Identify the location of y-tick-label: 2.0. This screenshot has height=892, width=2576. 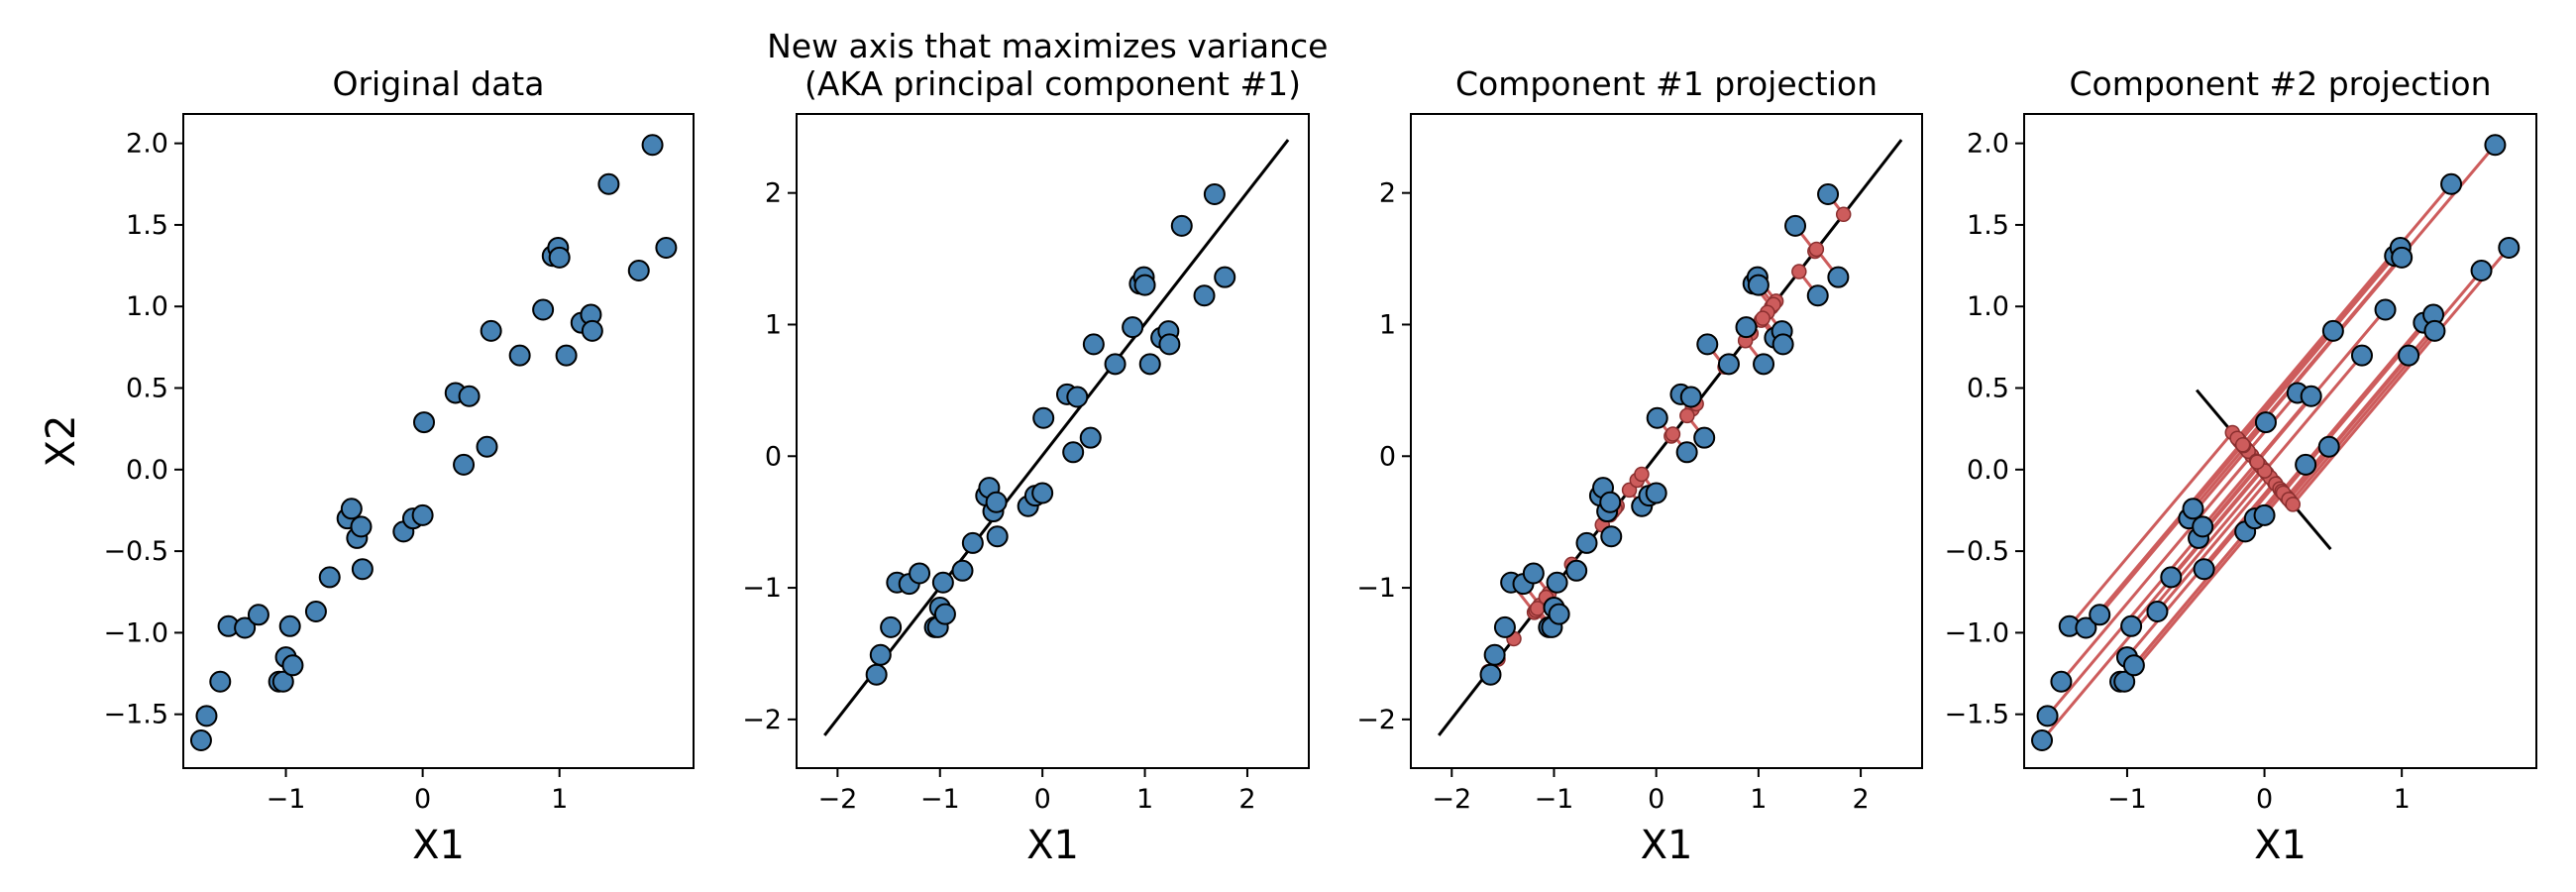
(1988, 145).